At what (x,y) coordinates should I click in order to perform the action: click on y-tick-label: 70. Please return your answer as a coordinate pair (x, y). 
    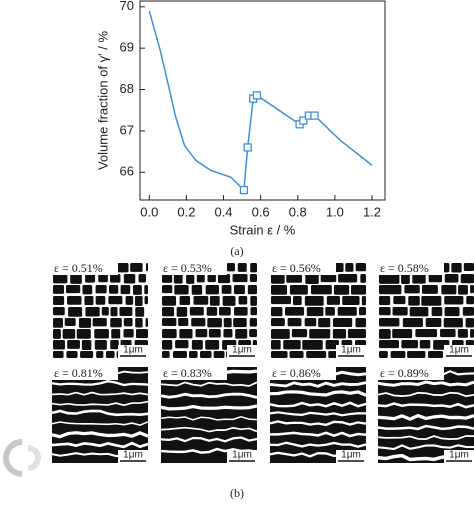
    Looking at the image, I should click on (127, 6).